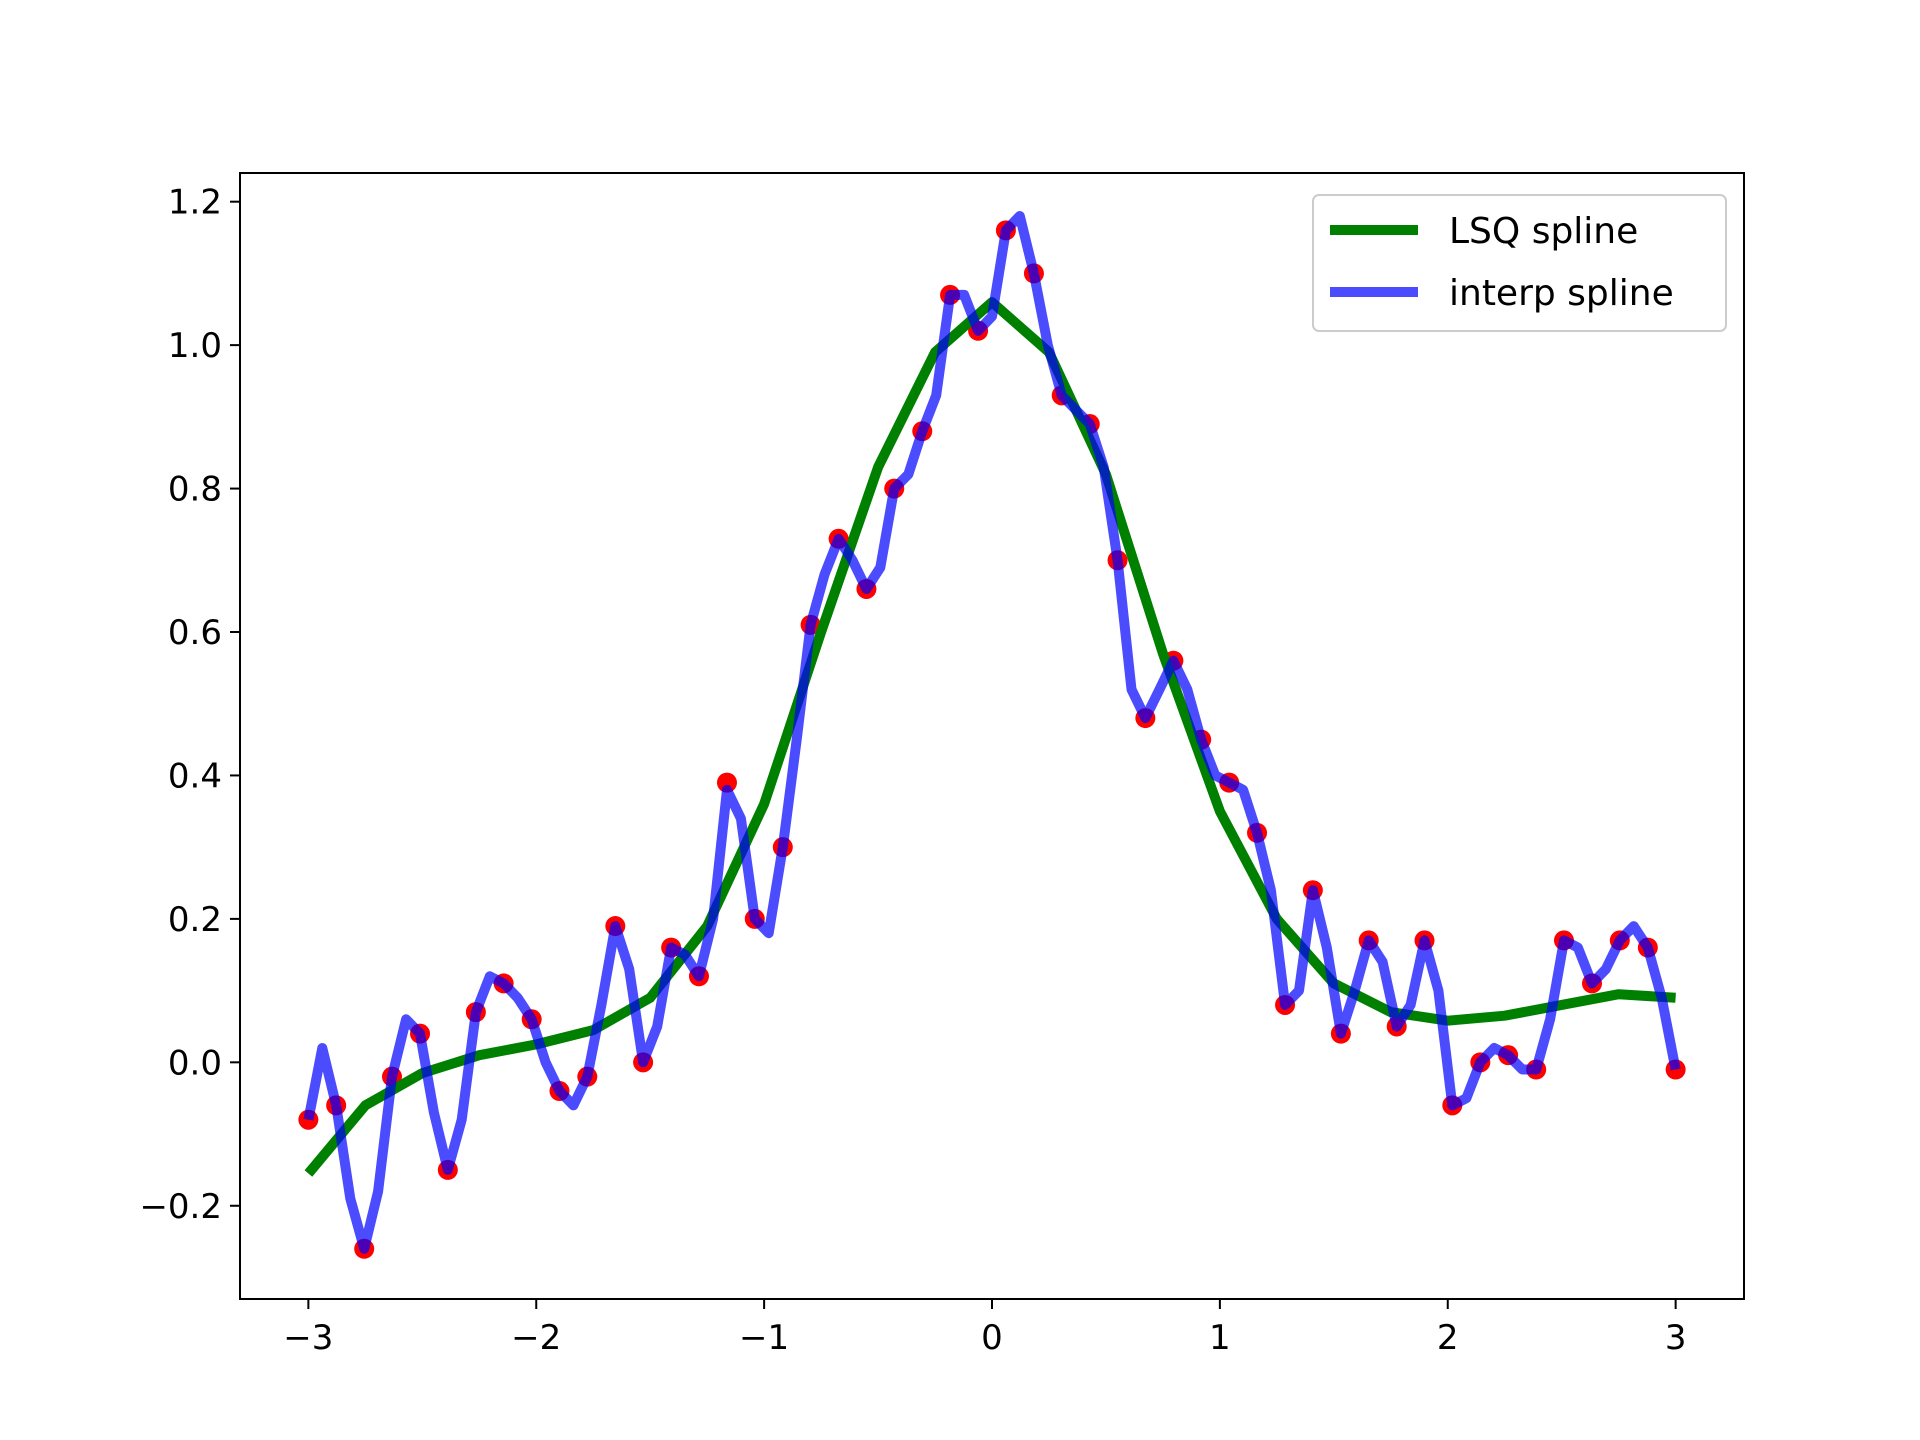 This screenshot has height=1440, width=1920. I want to click on y-tick-label: −0.2, so click(180, 1207).